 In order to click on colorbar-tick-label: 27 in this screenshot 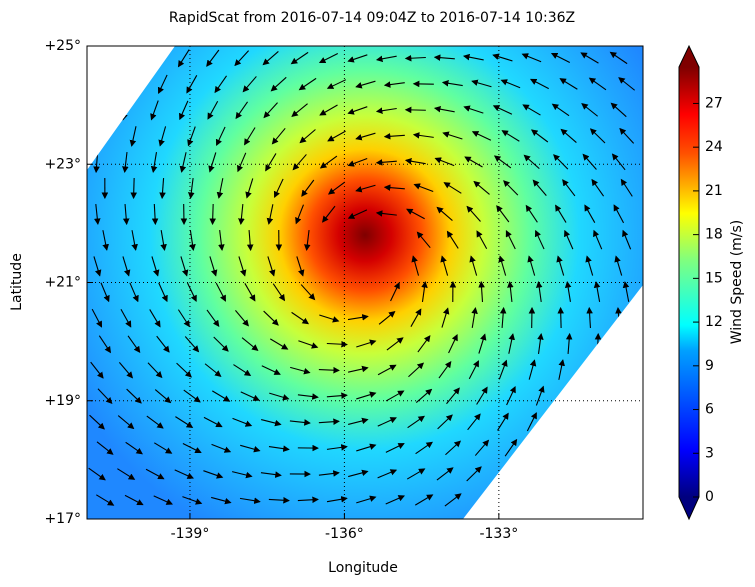, I will do `click(714, 103)`.